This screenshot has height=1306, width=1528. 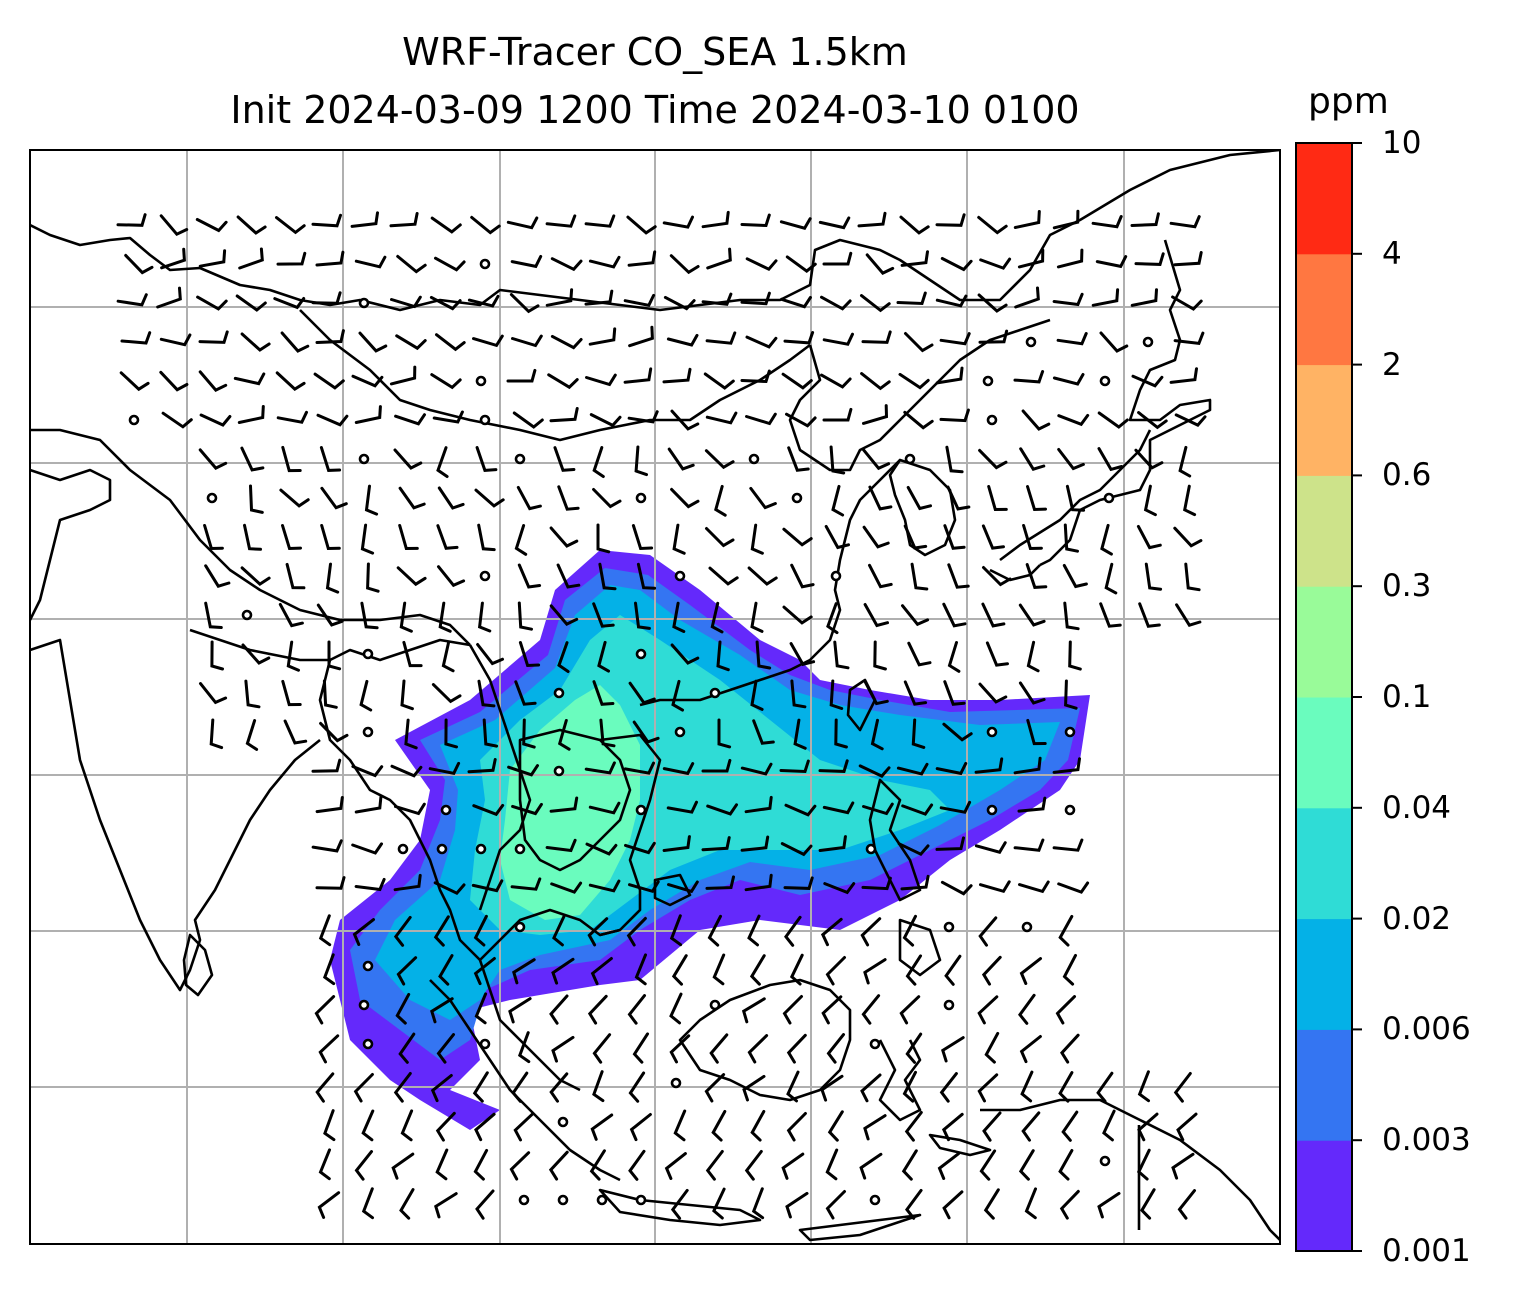 I want to click on coastline-northwest, so click(x=655, y=231).